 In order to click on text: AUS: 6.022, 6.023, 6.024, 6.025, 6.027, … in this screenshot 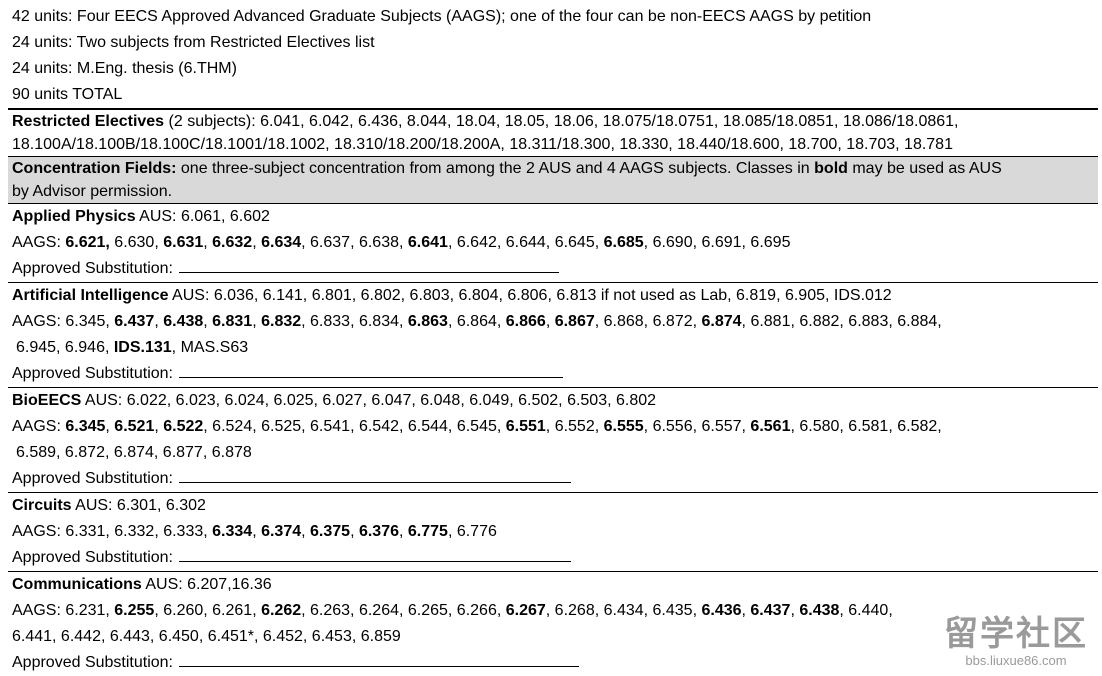, I will do `click(369, 400)`.